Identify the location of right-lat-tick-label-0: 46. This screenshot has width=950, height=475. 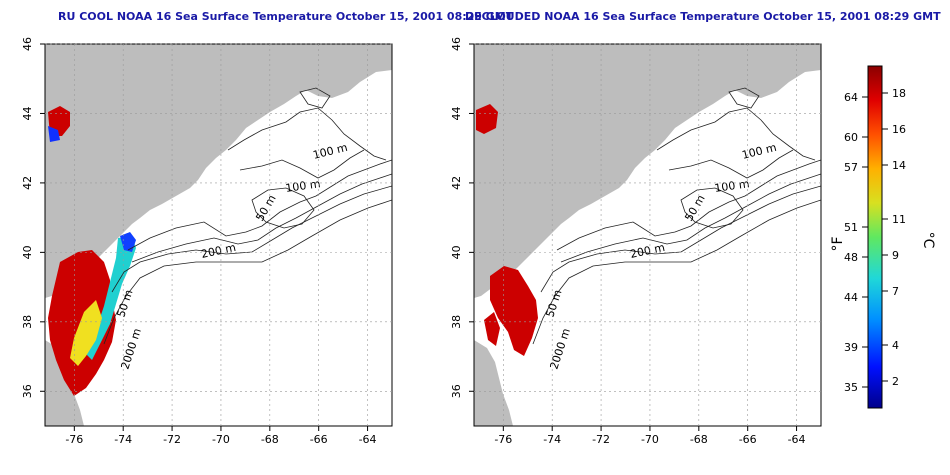
(456, 44).